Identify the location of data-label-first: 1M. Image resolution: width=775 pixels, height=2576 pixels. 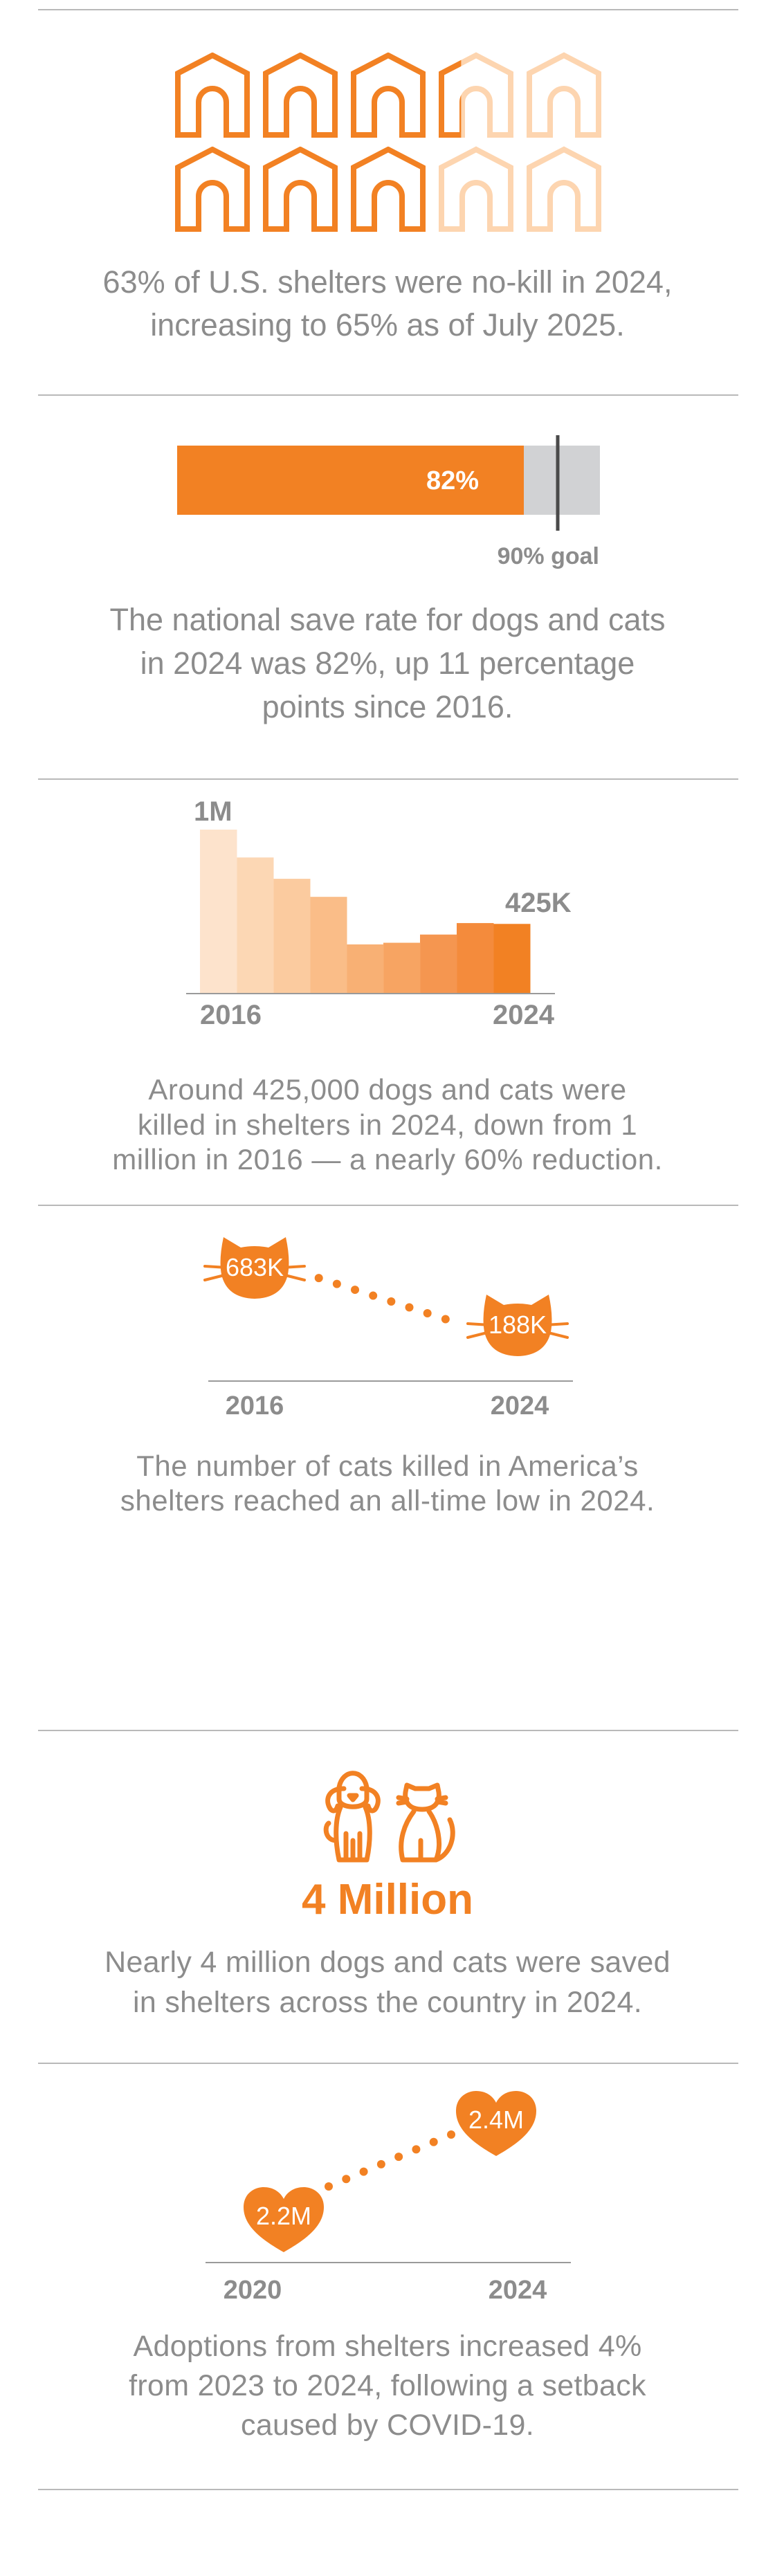
(213, 812).